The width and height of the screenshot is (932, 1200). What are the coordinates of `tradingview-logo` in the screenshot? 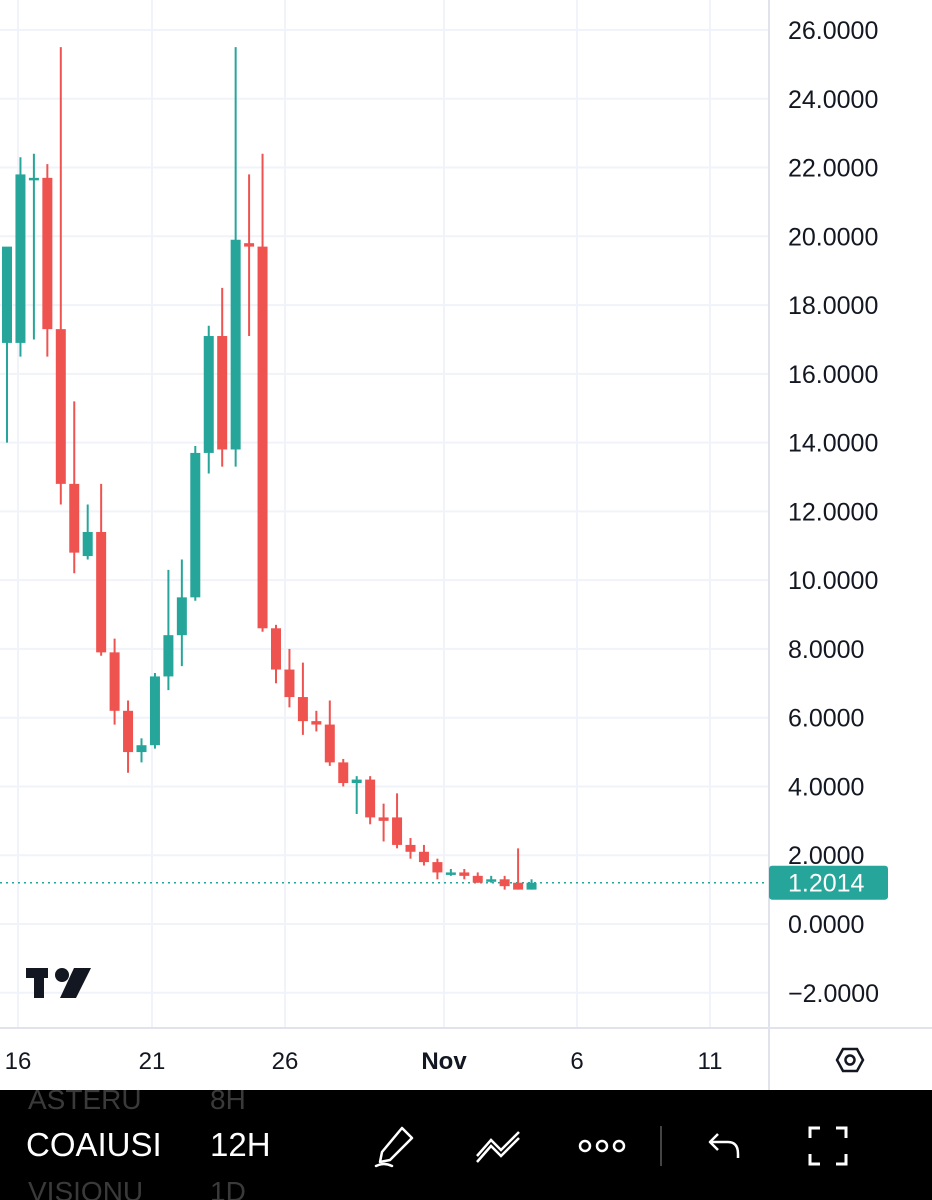 It's located at (58, 983).